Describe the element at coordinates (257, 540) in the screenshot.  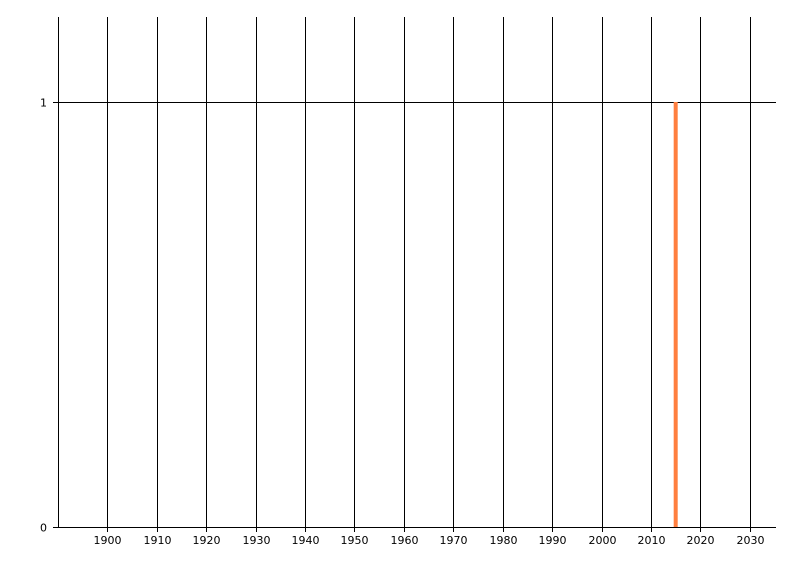
I see `x-tick-label: 1930` at that location.